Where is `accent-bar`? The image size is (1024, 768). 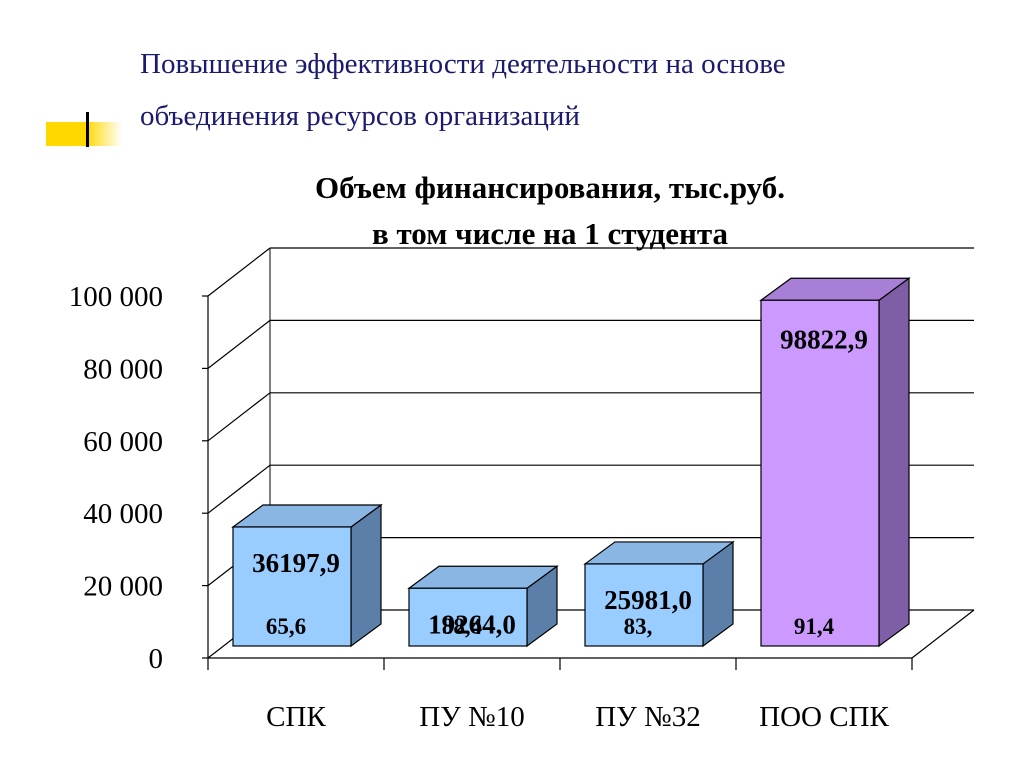 accent-bar is located at coordinates (84, 134).